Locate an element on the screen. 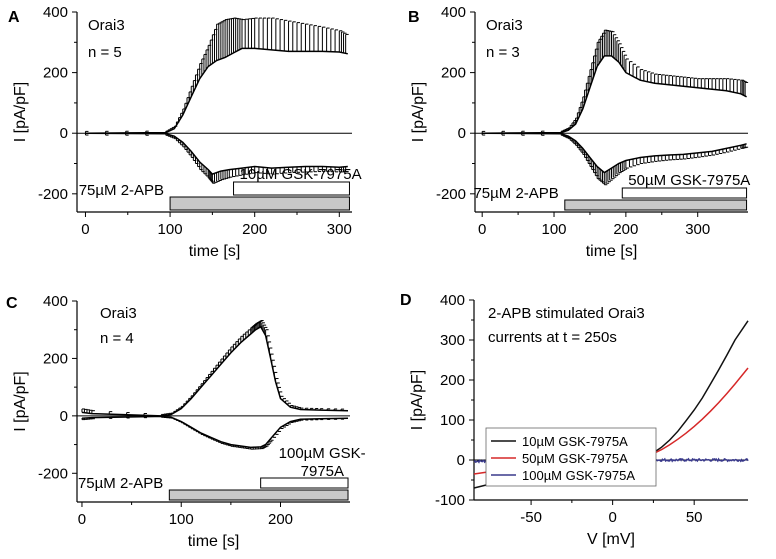 The width and height of the screenshot is (776, 559). panel-label: B is located at coordinates (414, 17).